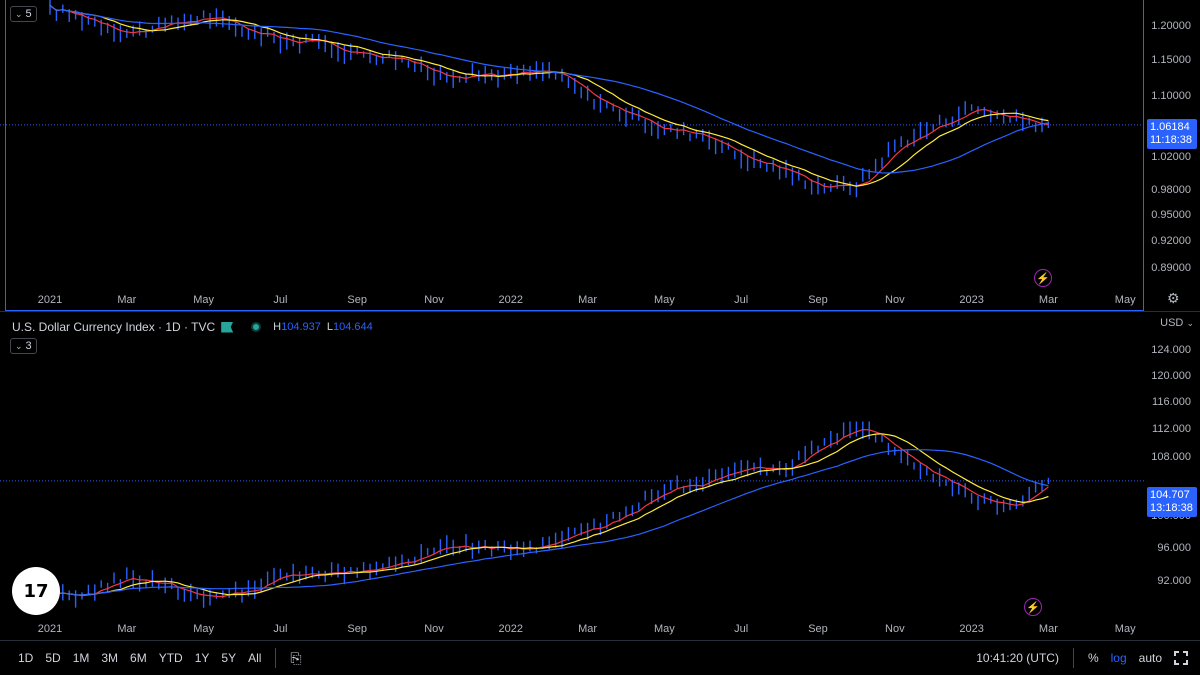  What do you see at coordinates (1170, 127) in the screenshot?
I see `last-price-value: 1.06184` at bounding box center [1170, 127].